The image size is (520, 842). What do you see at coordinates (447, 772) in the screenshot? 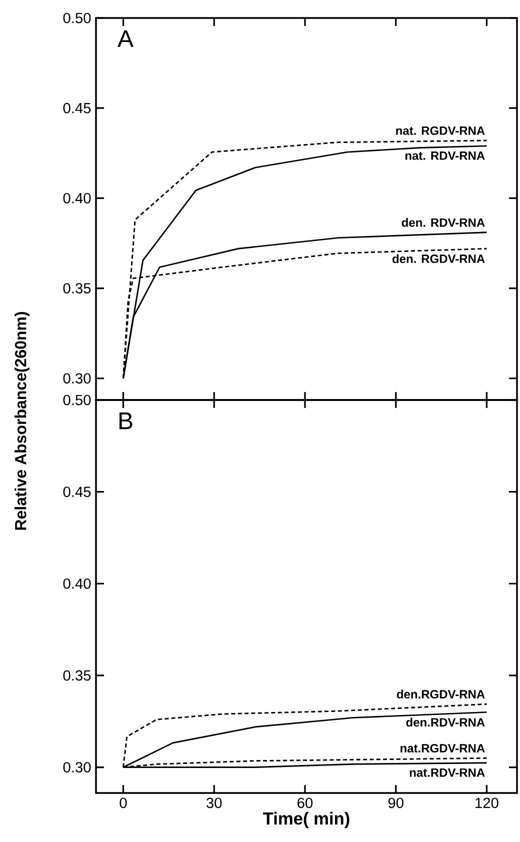
I see `legend-label: nat.RDV-RNA` at bounding box center [447, 772].